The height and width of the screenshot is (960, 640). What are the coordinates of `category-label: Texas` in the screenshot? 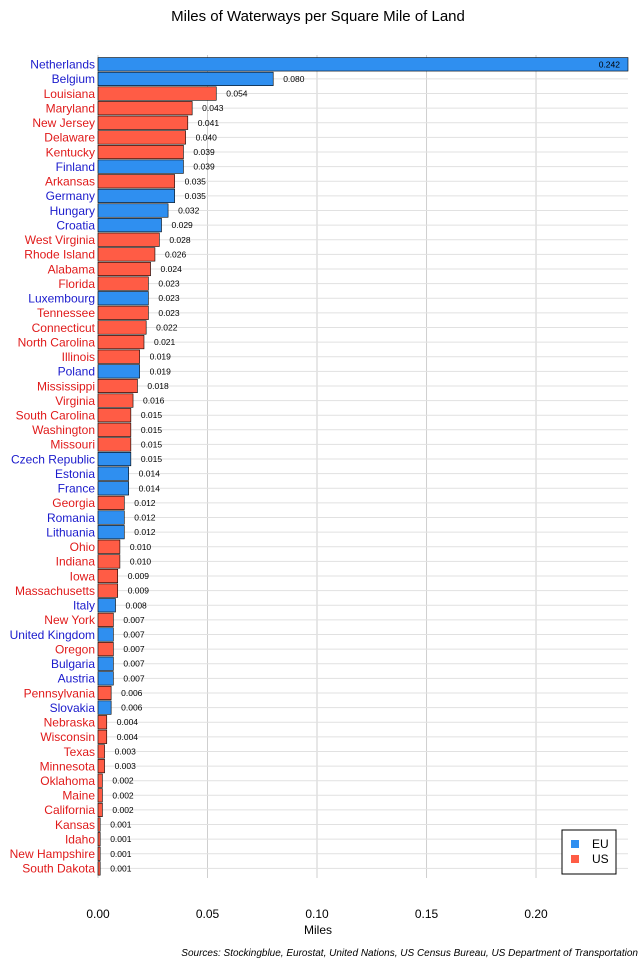 It's located at (79, 752).